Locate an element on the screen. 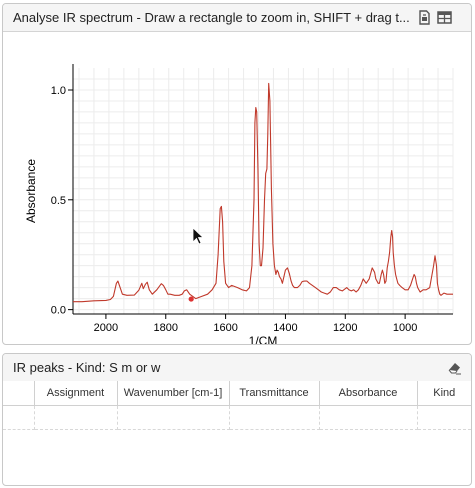  table-row is located at coordinates (237, 417).